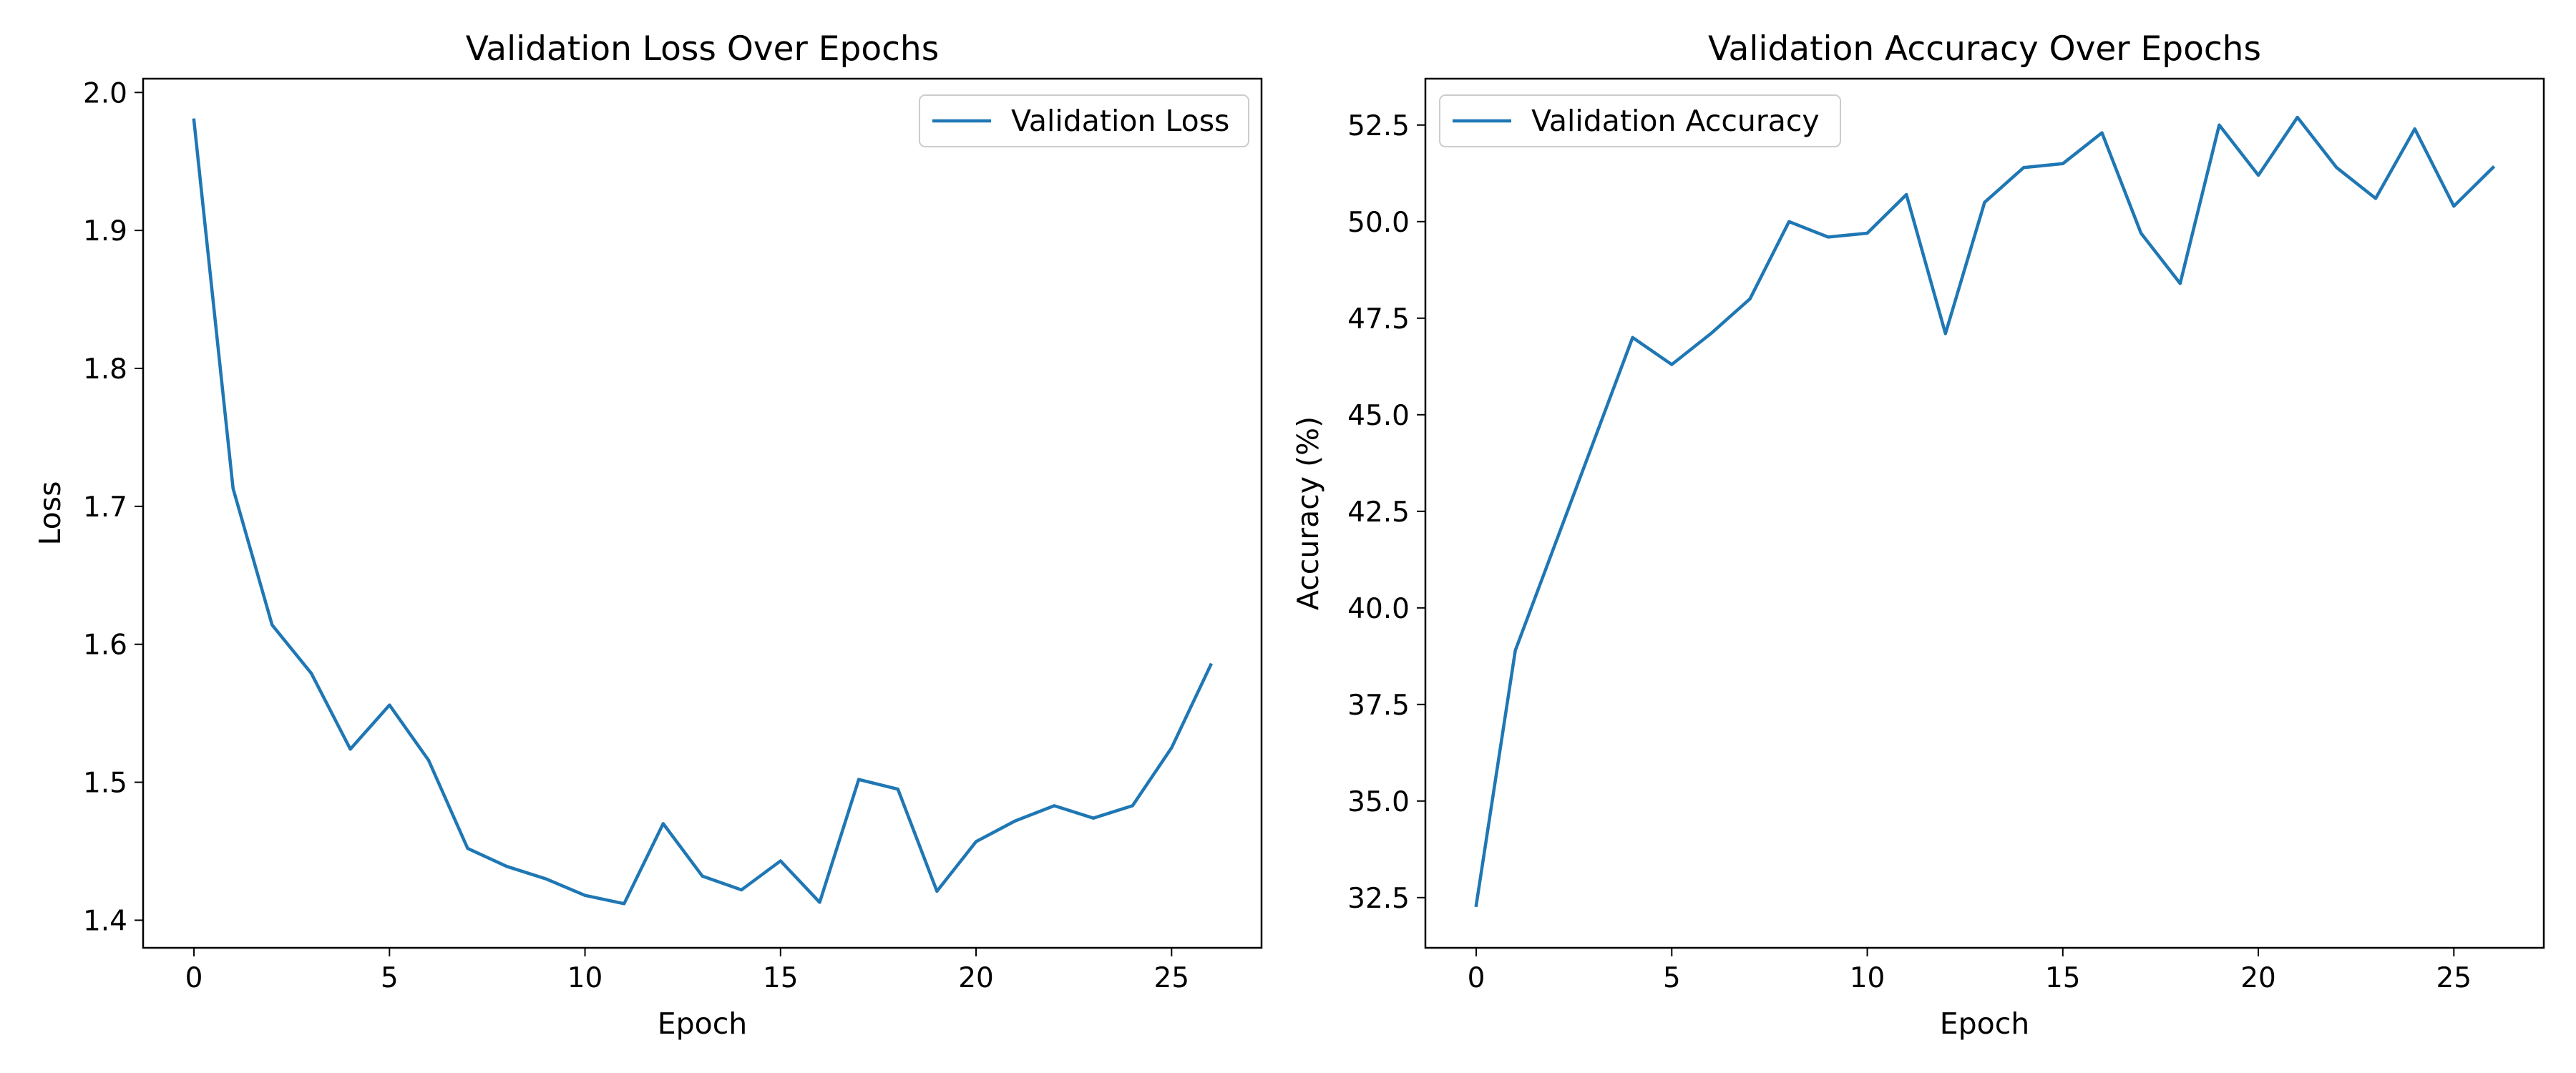  I want to click on y-tick-label: 37.5, so click(1378, 706).